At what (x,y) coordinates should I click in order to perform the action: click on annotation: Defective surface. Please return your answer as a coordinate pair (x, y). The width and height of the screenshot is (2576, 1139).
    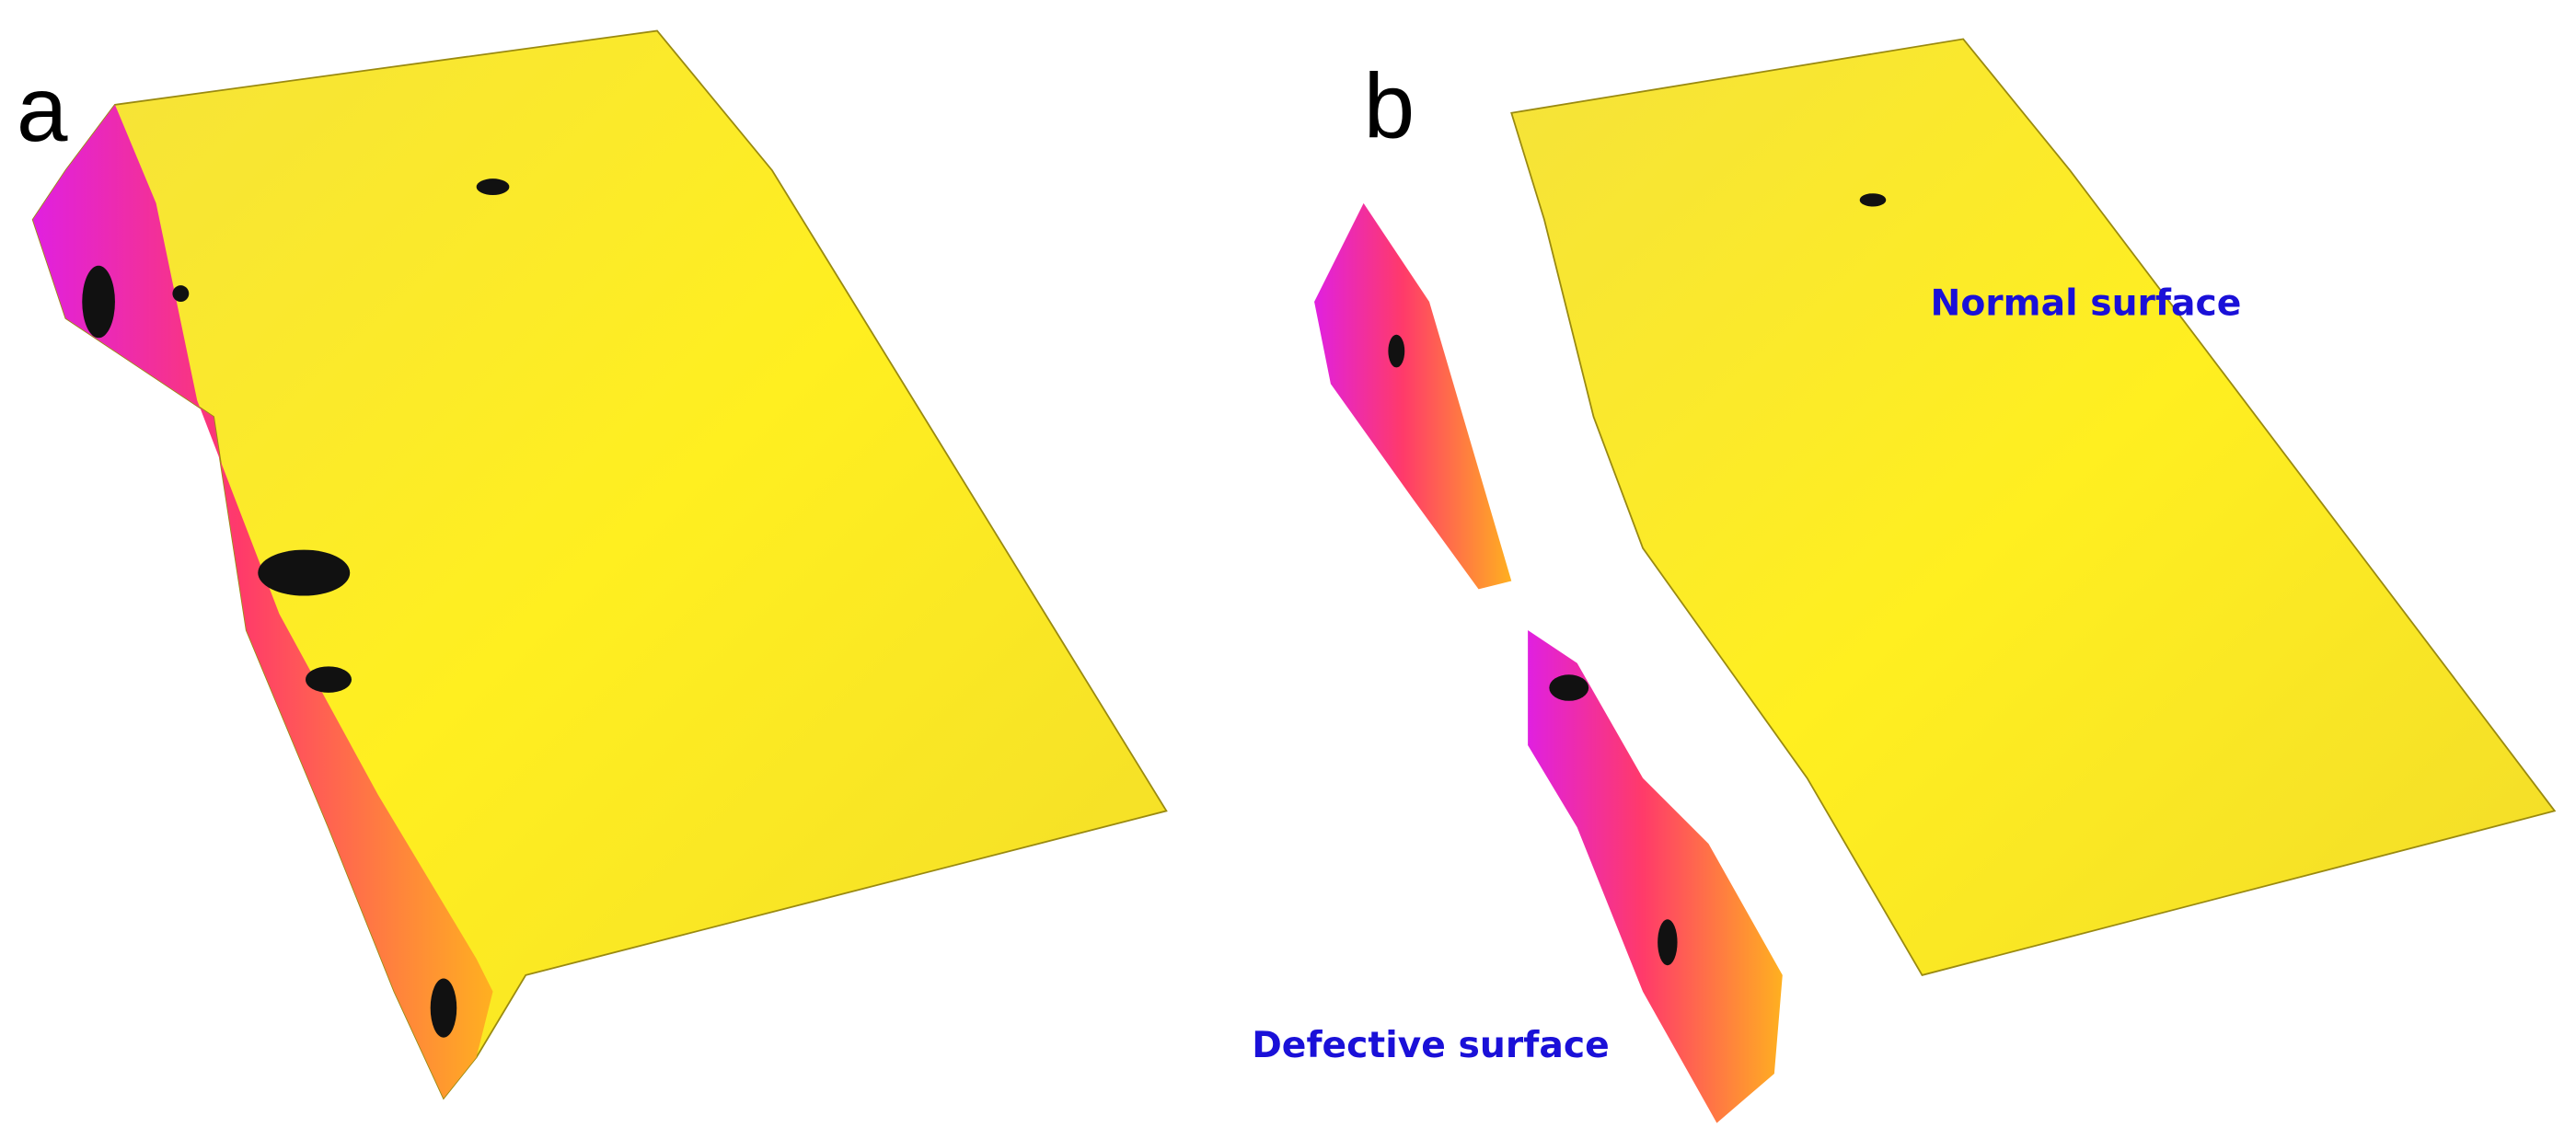
    Looking at the image, I should click on (1431, 1045).